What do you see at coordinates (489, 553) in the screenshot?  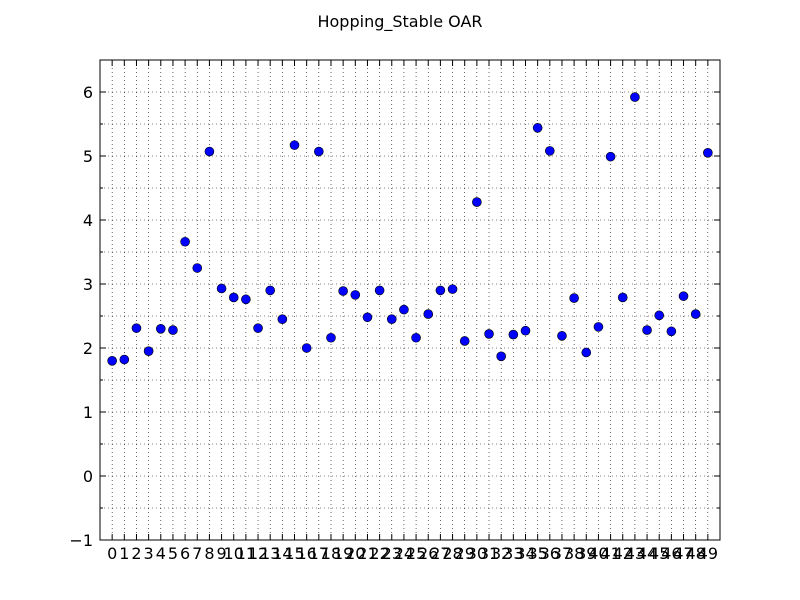 I see `x-tick-label: 31` at bounding box center [489, 553].